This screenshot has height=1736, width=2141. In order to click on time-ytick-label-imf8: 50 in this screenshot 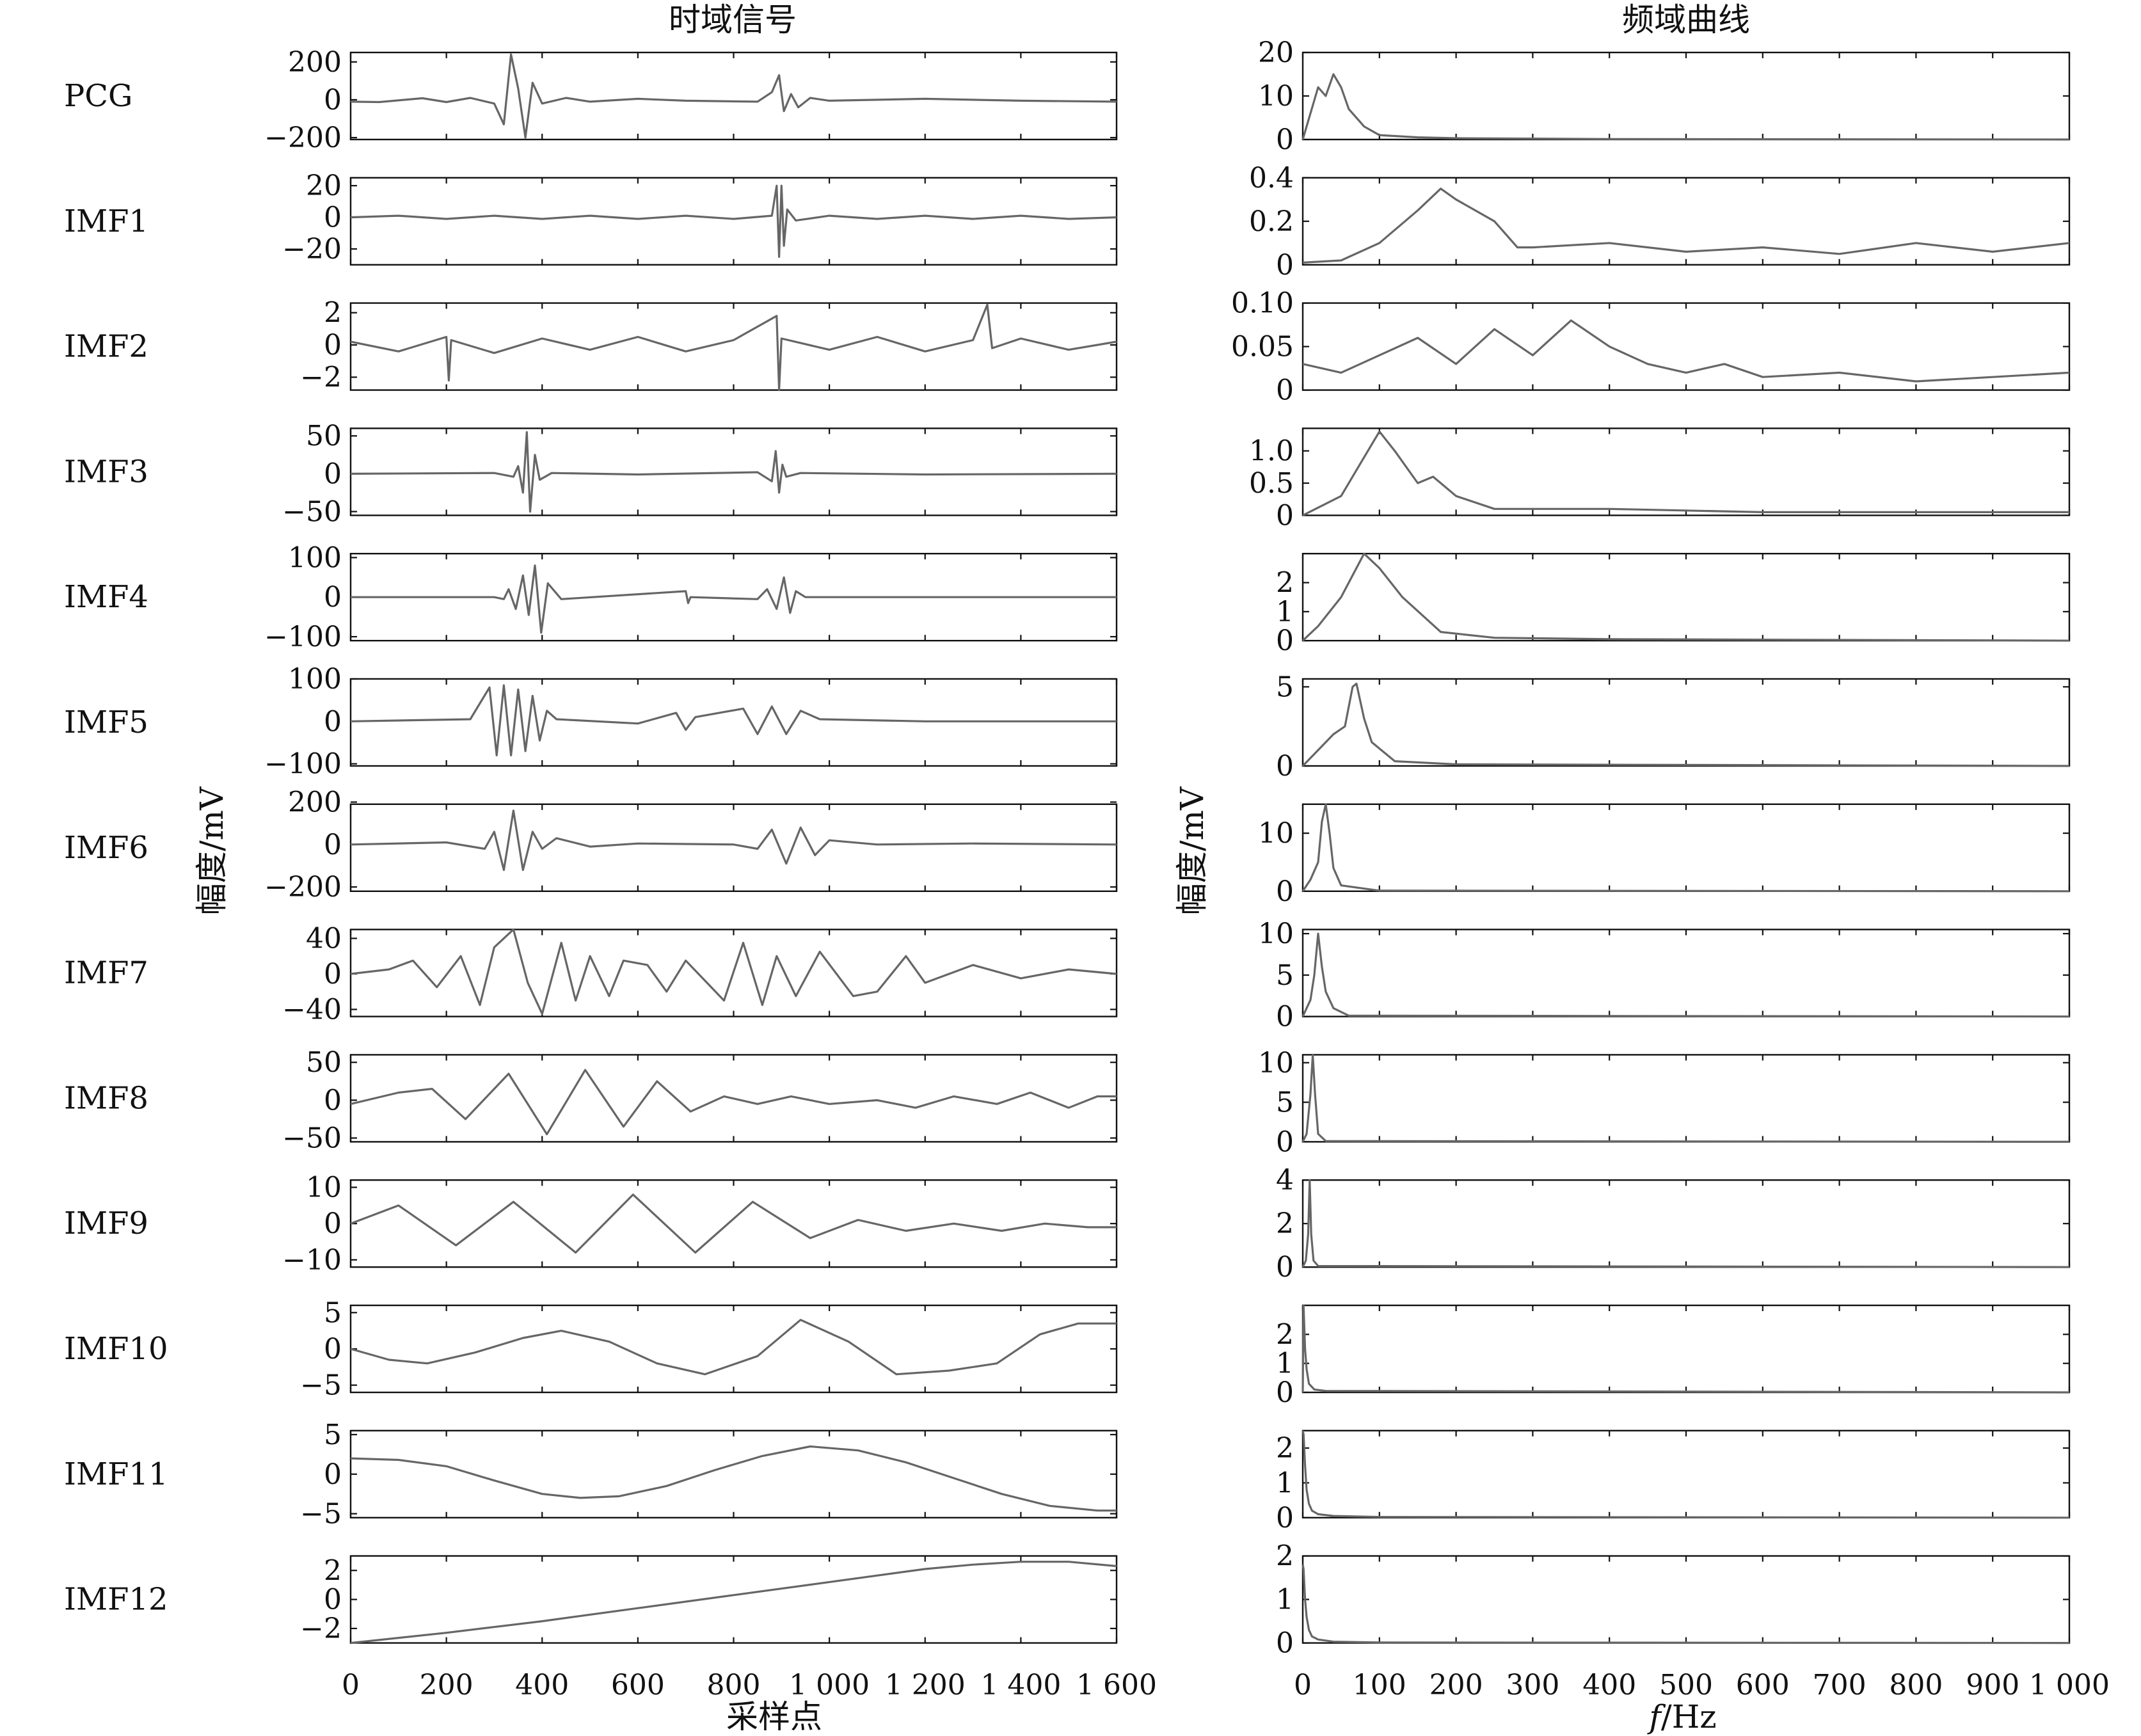, I will do `click(324, 1062)`.